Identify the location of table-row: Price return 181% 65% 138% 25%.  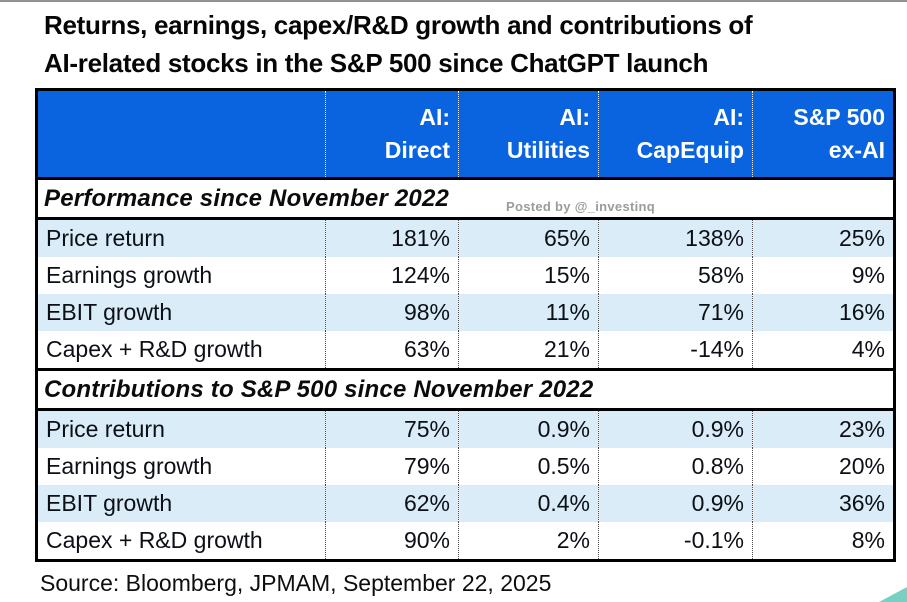
(465, 237).